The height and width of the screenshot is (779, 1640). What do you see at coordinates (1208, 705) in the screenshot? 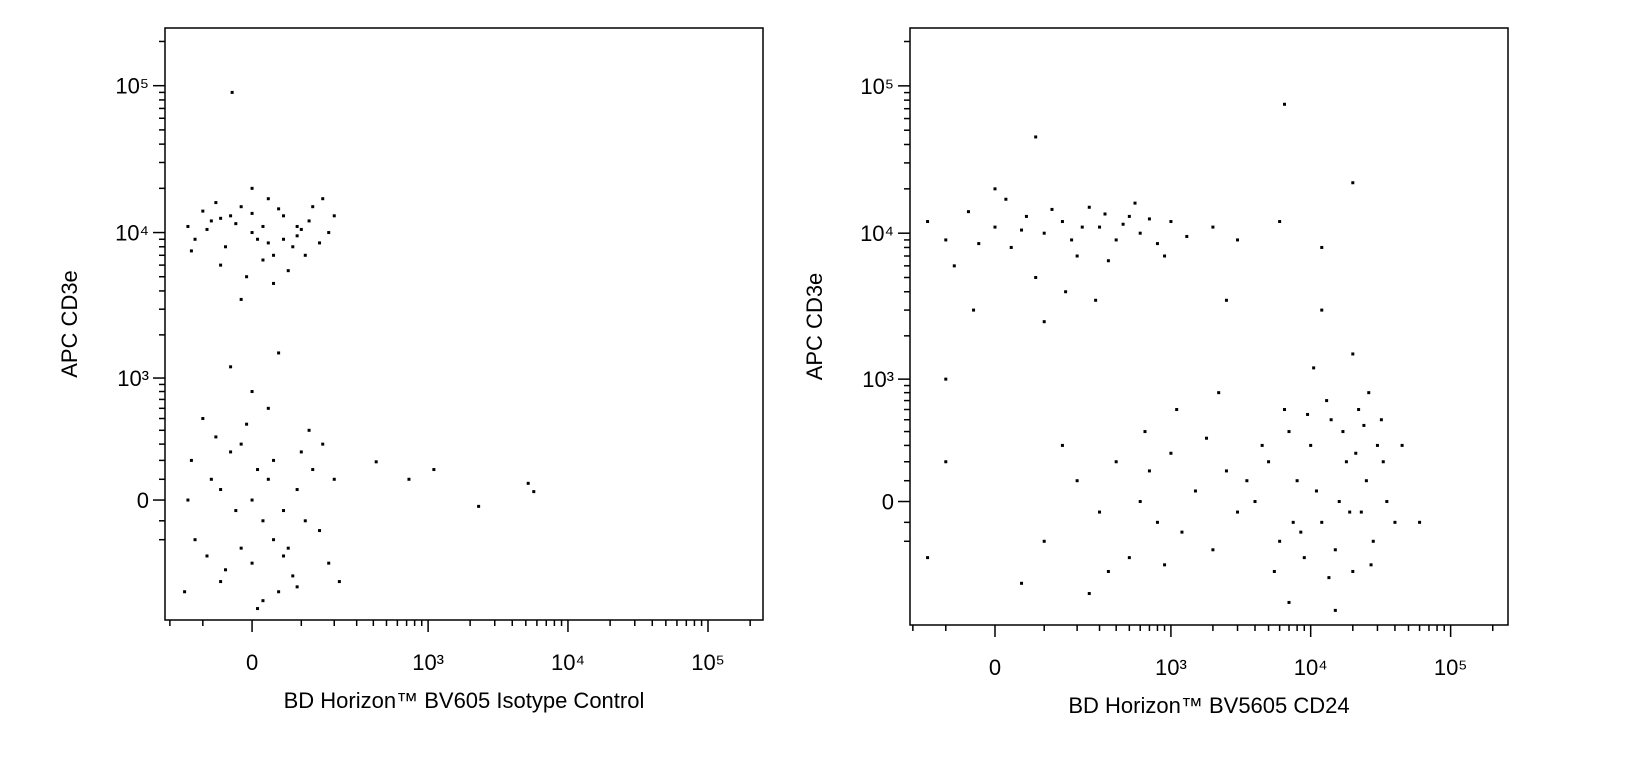
I see `x-axis-label: BD Horizon™ BV5605 CD24` at bounding box center [1208, 705].